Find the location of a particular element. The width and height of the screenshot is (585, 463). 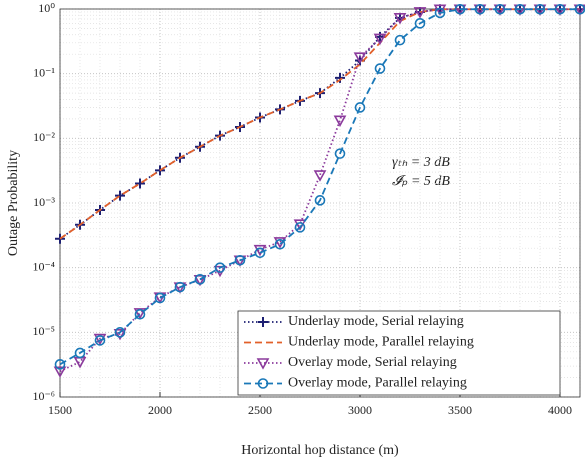

x-tick-label: 2000 is located at coordinates (160, 410).